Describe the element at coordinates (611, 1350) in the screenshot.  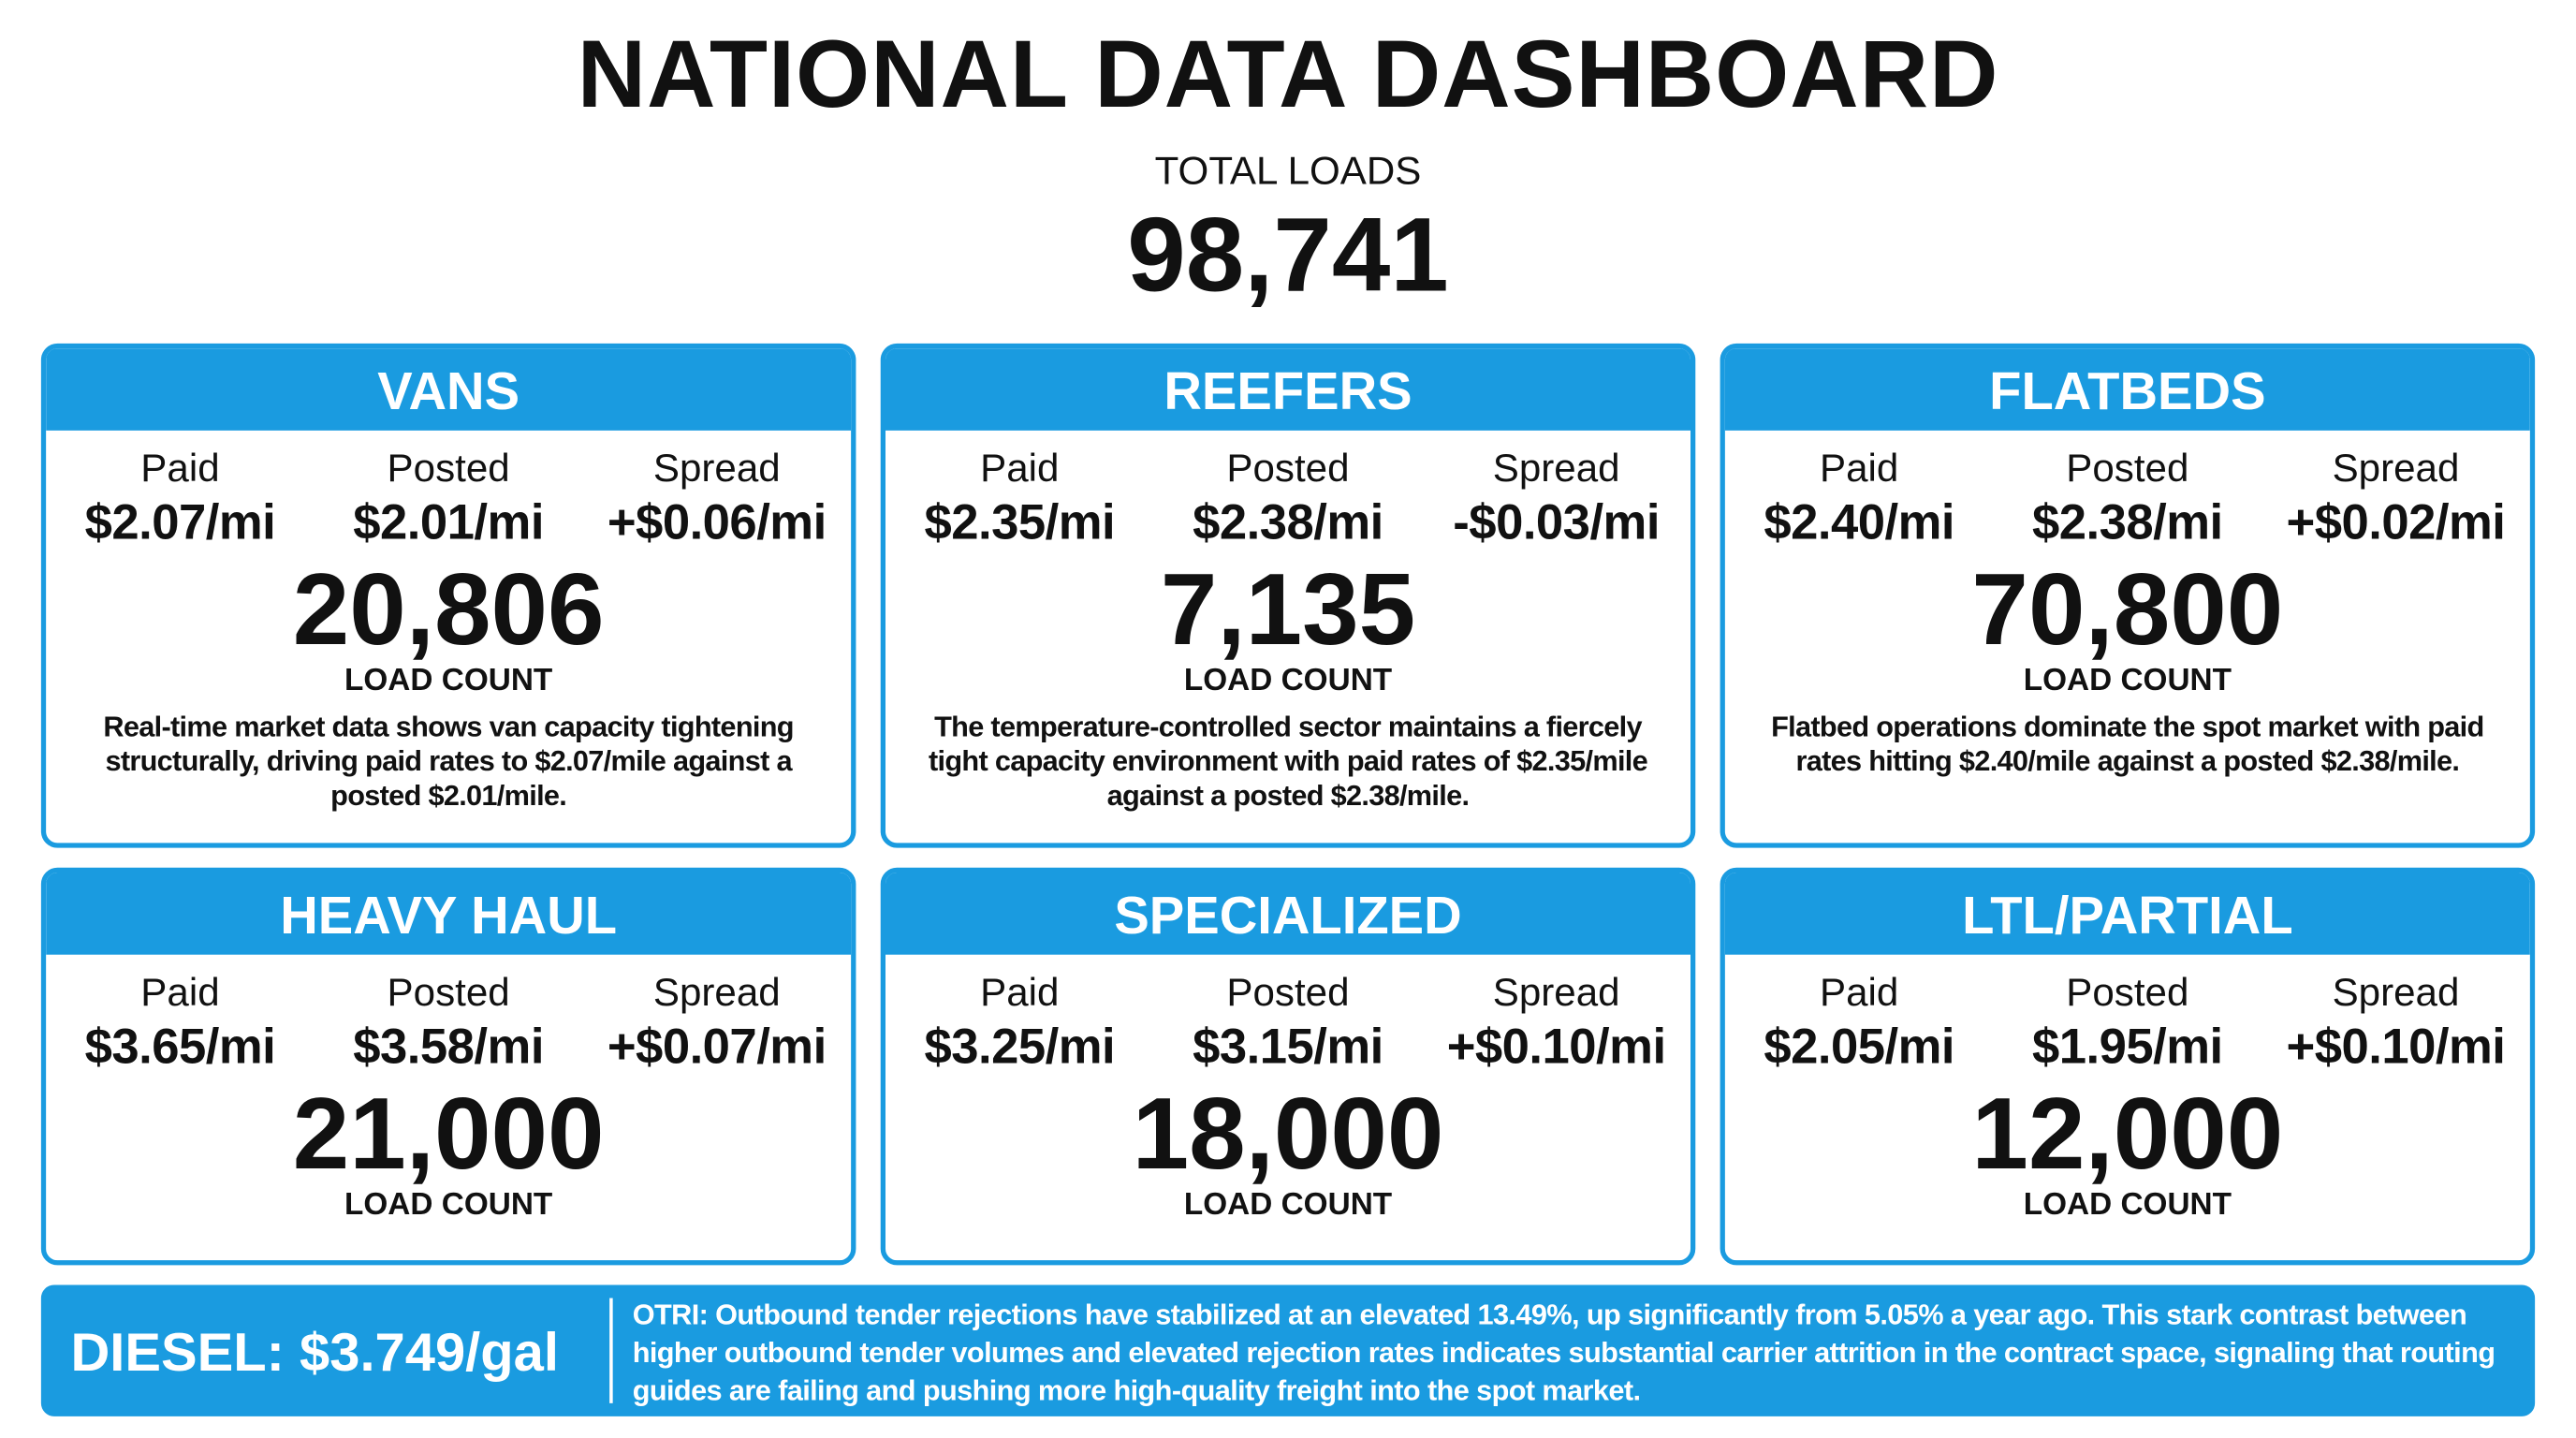
I see `separator` at that location.